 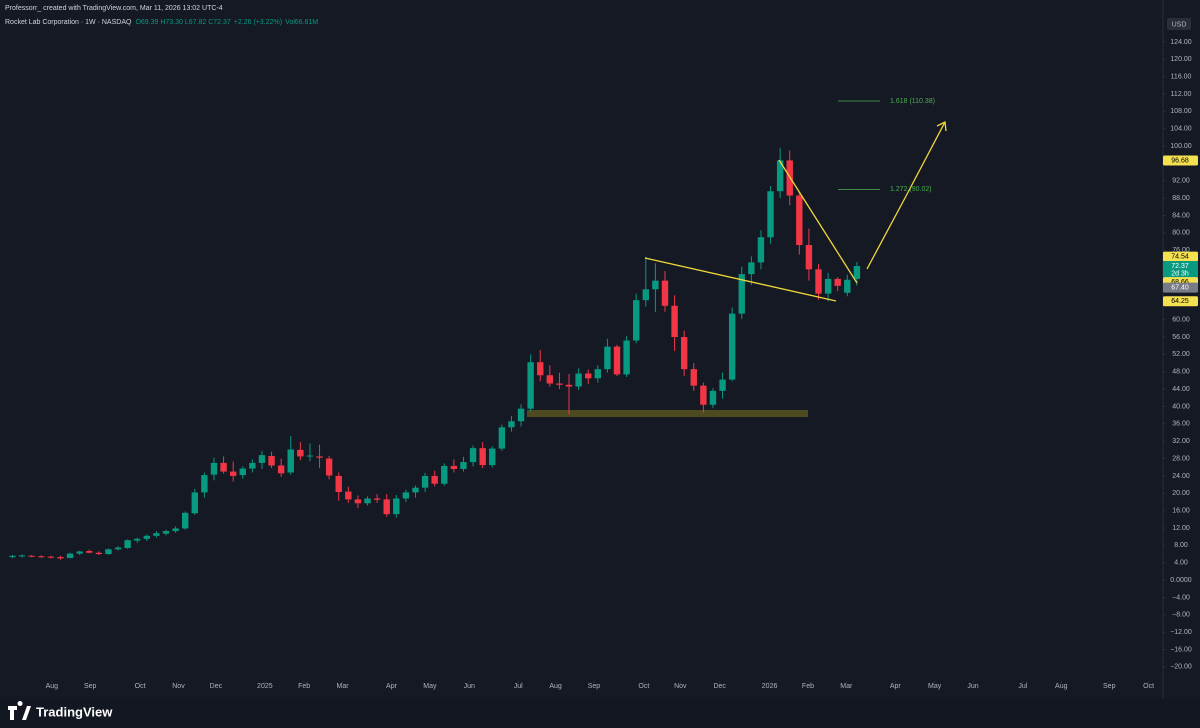 I want to click on y-tick-label: 112.00, so click(x=1181, y=94).